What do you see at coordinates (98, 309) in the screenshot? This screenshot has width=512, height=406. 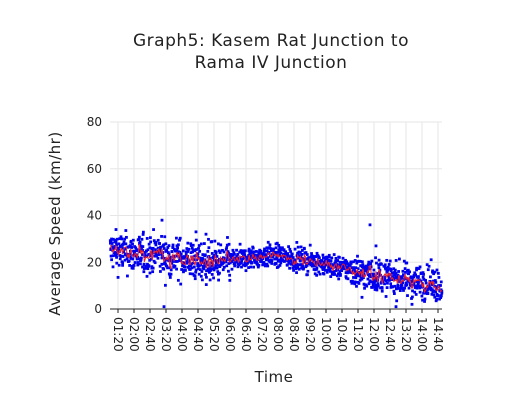 I see `y-tick-label: 0` at bounding box center [98, 309].